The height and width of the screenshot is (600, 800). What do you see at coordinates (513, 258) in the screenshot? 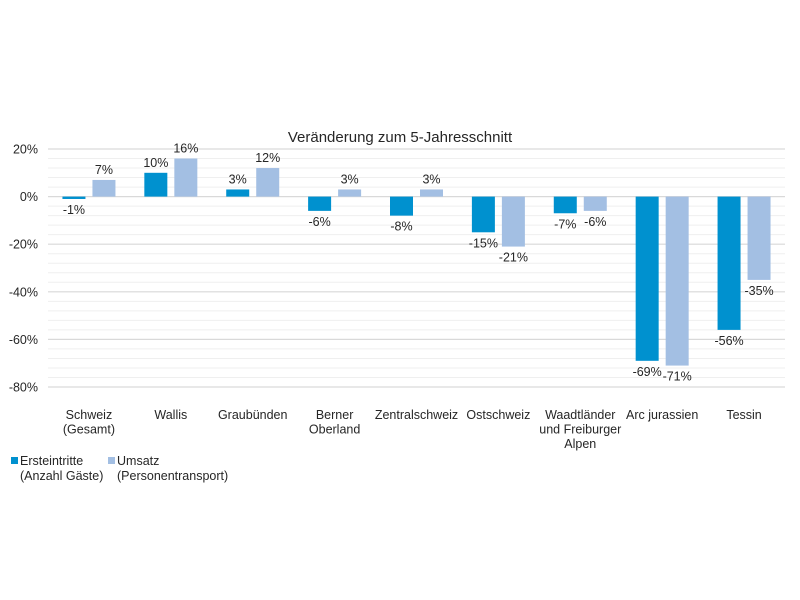
I see `data-label: -21%` at bounding box center [513, 258].